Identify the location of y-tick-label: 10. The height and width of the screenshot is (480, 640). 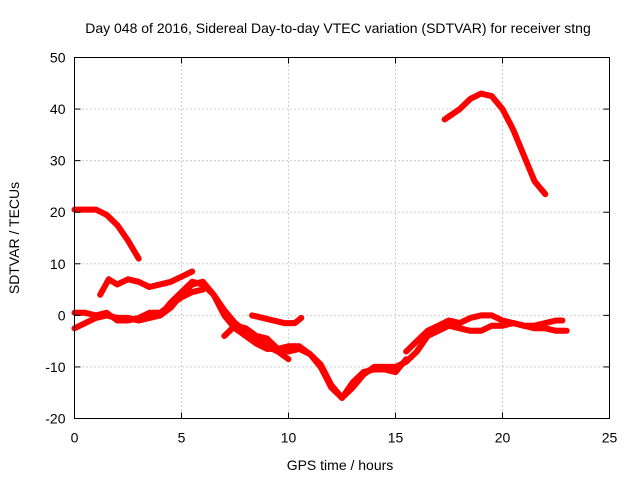
(58, 264).